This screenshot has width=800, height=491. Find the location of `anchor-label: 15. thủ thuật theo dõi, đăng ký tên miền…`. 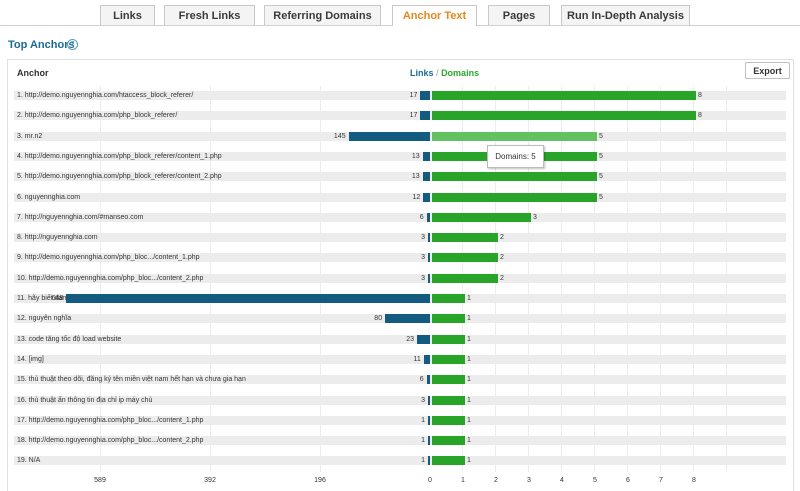

anchor-label: 15. thủ thuật theo dõi, đăng ký tên miền… is located at coordinates (131, 379).